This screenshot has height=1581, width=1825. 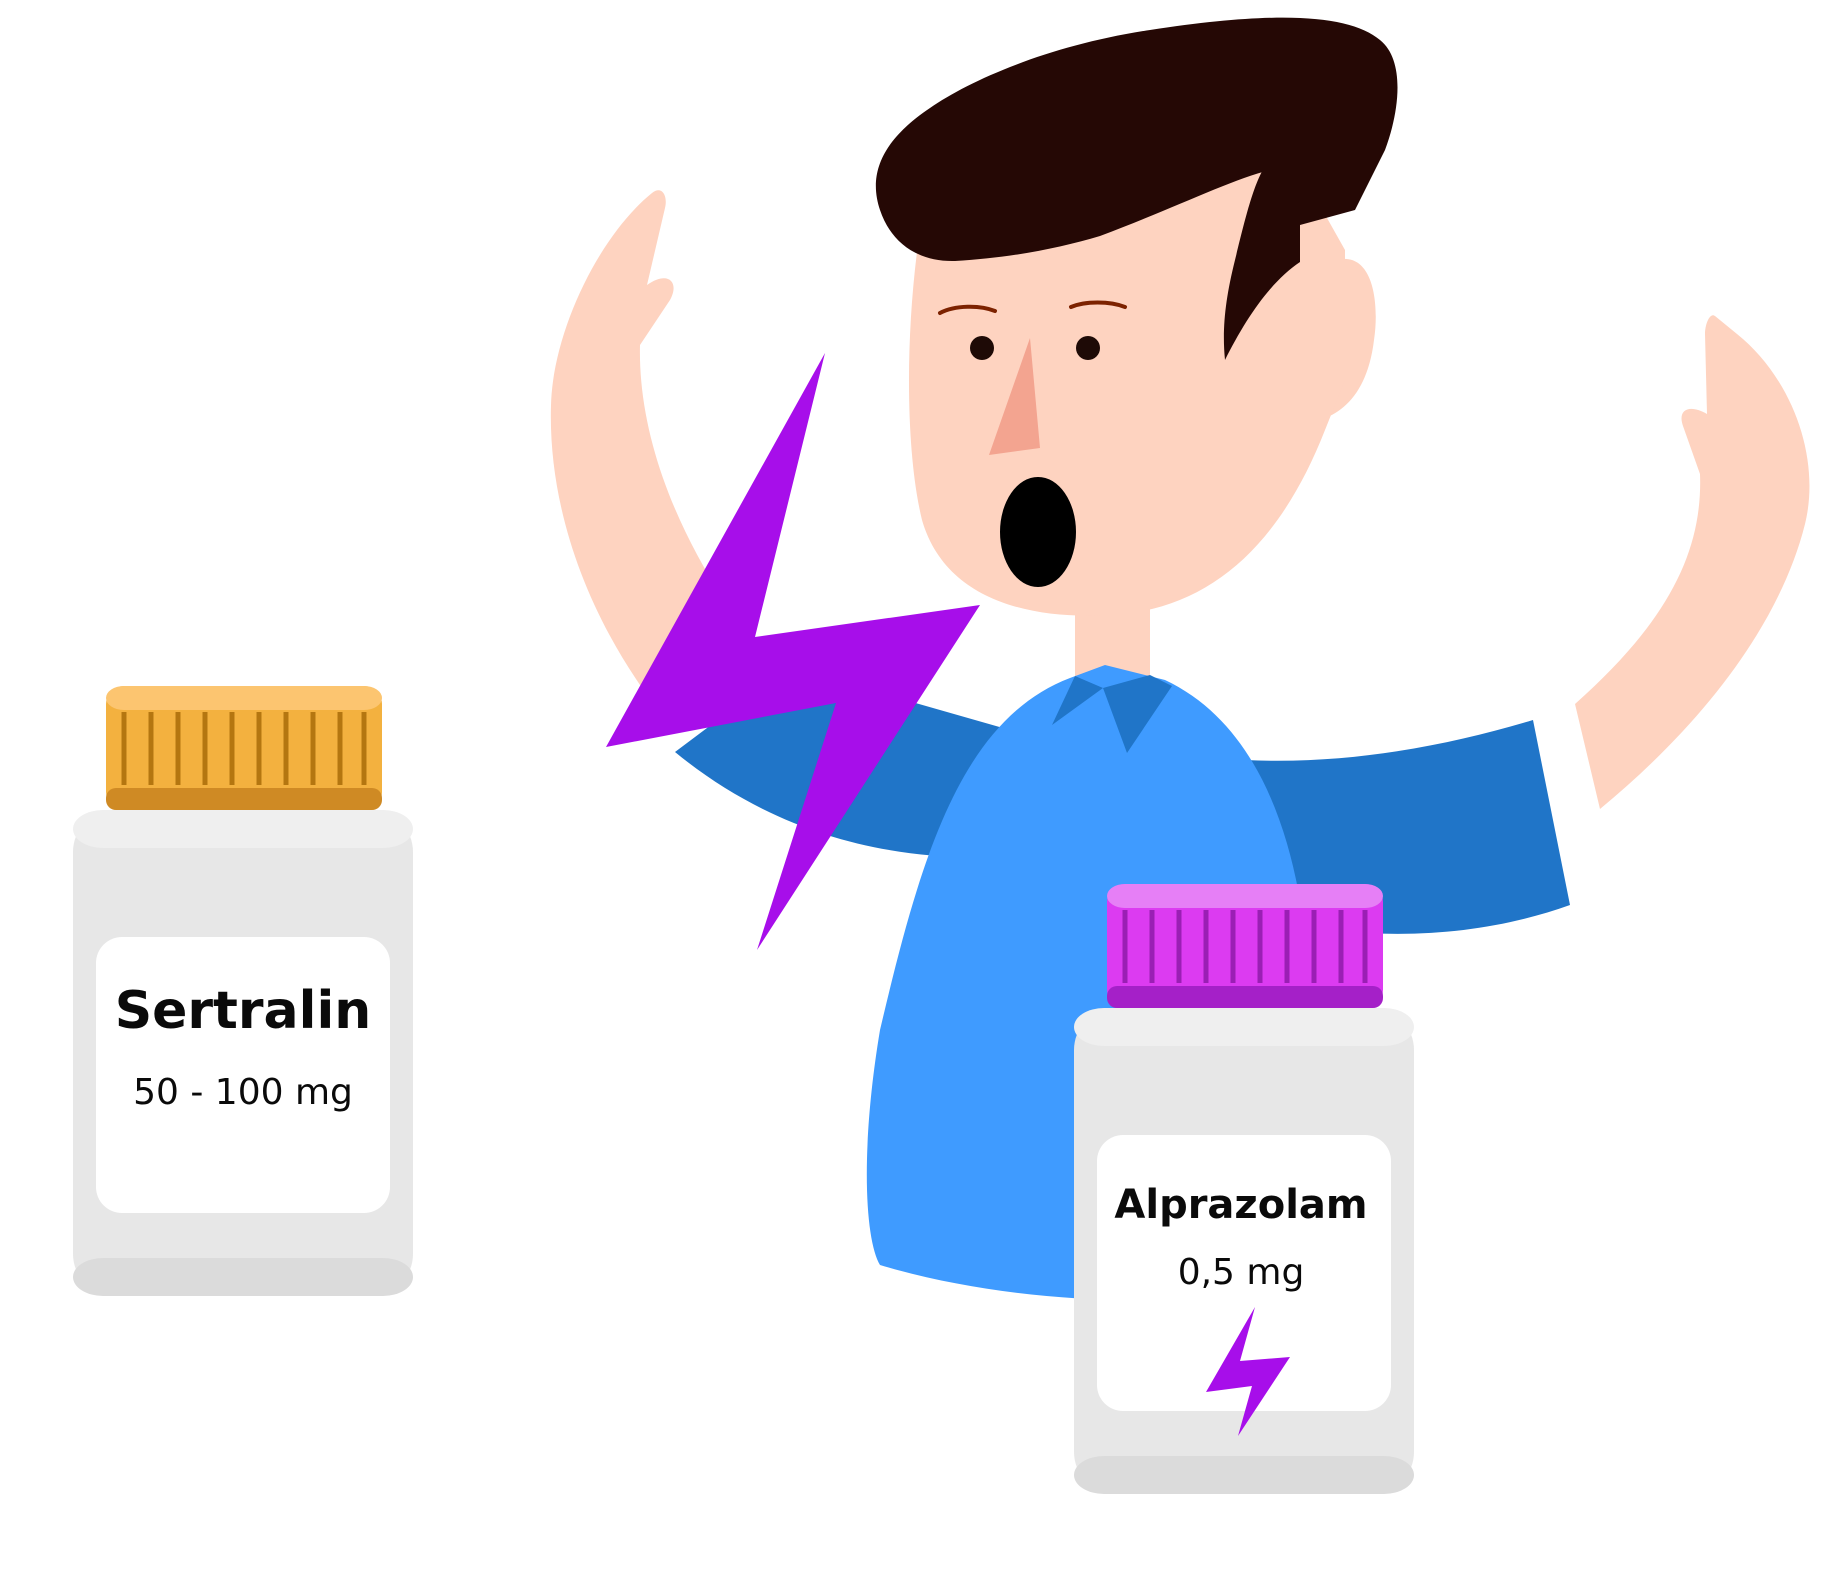 What do you see at coordinates (1014, 396) in the screenshot?
I see `nose` at bounding box center [1014, 396].